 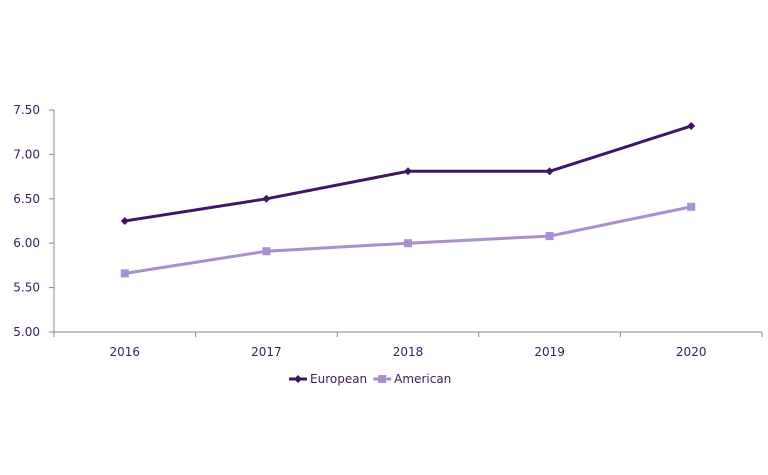 I want to click on legend-label: American, so click(x=422, y=379).